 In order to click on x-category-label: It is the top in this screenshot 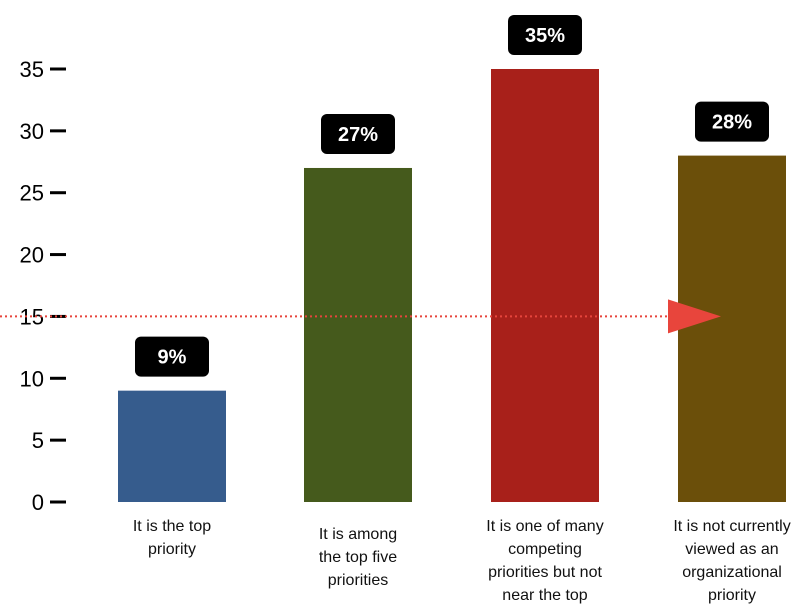, I will do `click(172, 526)`.